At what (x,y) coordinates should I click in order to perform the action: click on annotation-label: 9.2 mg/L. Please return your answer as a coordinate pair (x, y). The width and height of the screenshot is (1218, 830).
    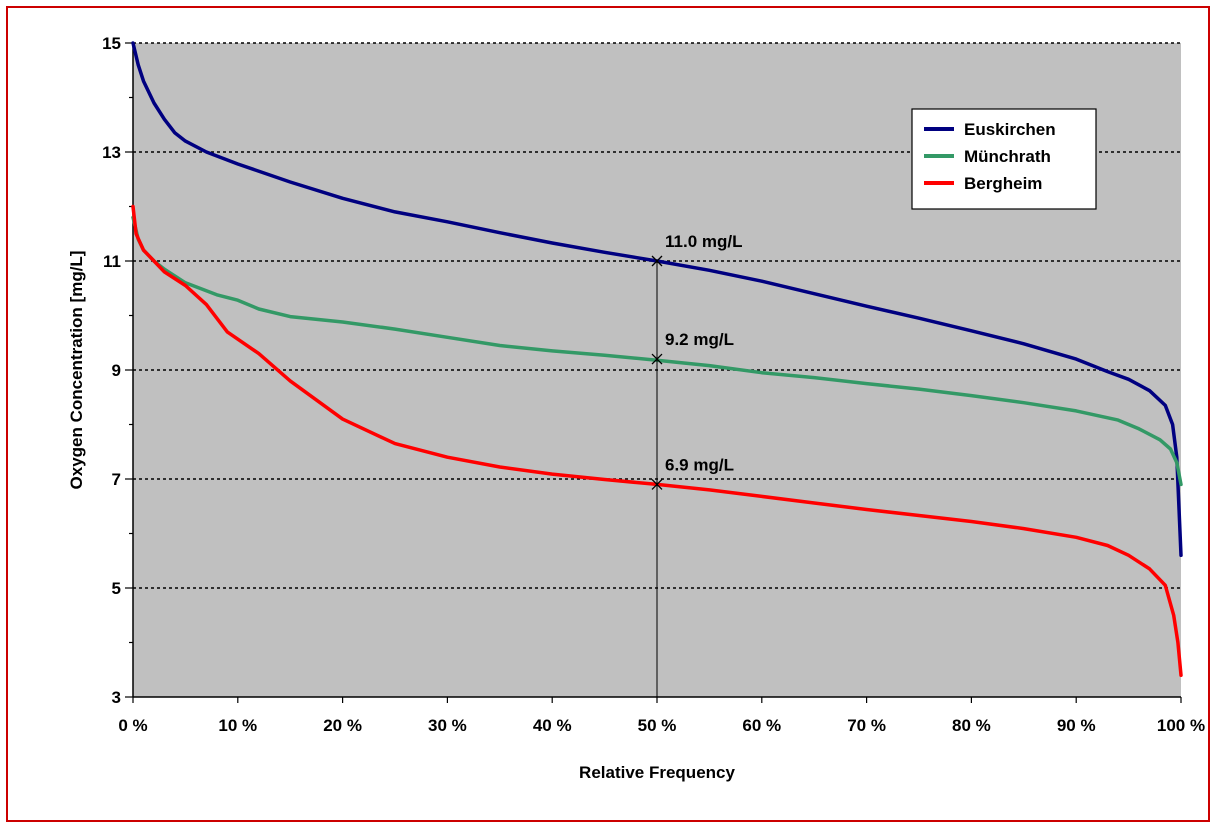
    Looking at the image, I should click on (699, 339).